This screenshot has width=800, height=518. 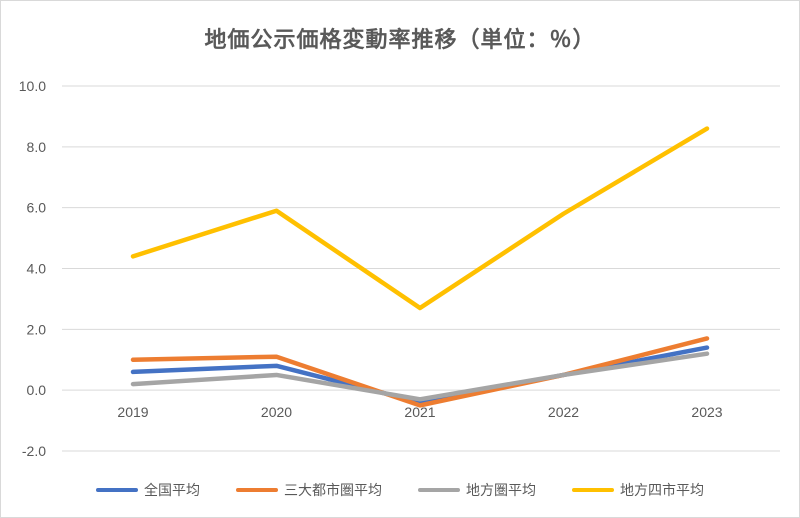 What do you see at coordinates (563, 412) in the screenshot?
I see `x-tick-label: 2022` at bounding box center [563, 412].